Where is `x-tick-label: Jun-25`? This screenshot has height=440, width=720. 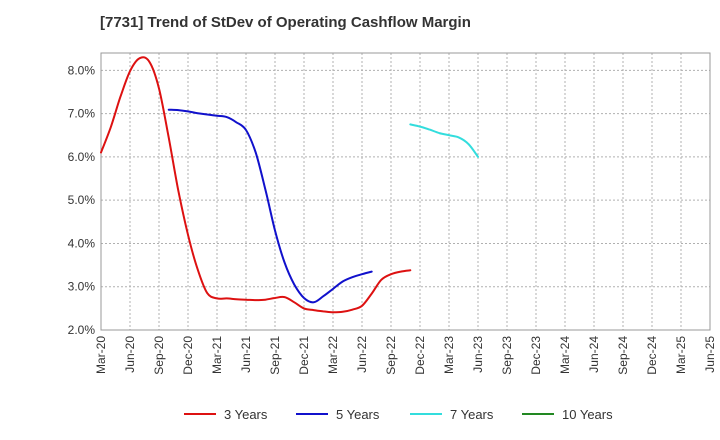
x-tick-label: Jun-25 is located at coordinates (710, 354).